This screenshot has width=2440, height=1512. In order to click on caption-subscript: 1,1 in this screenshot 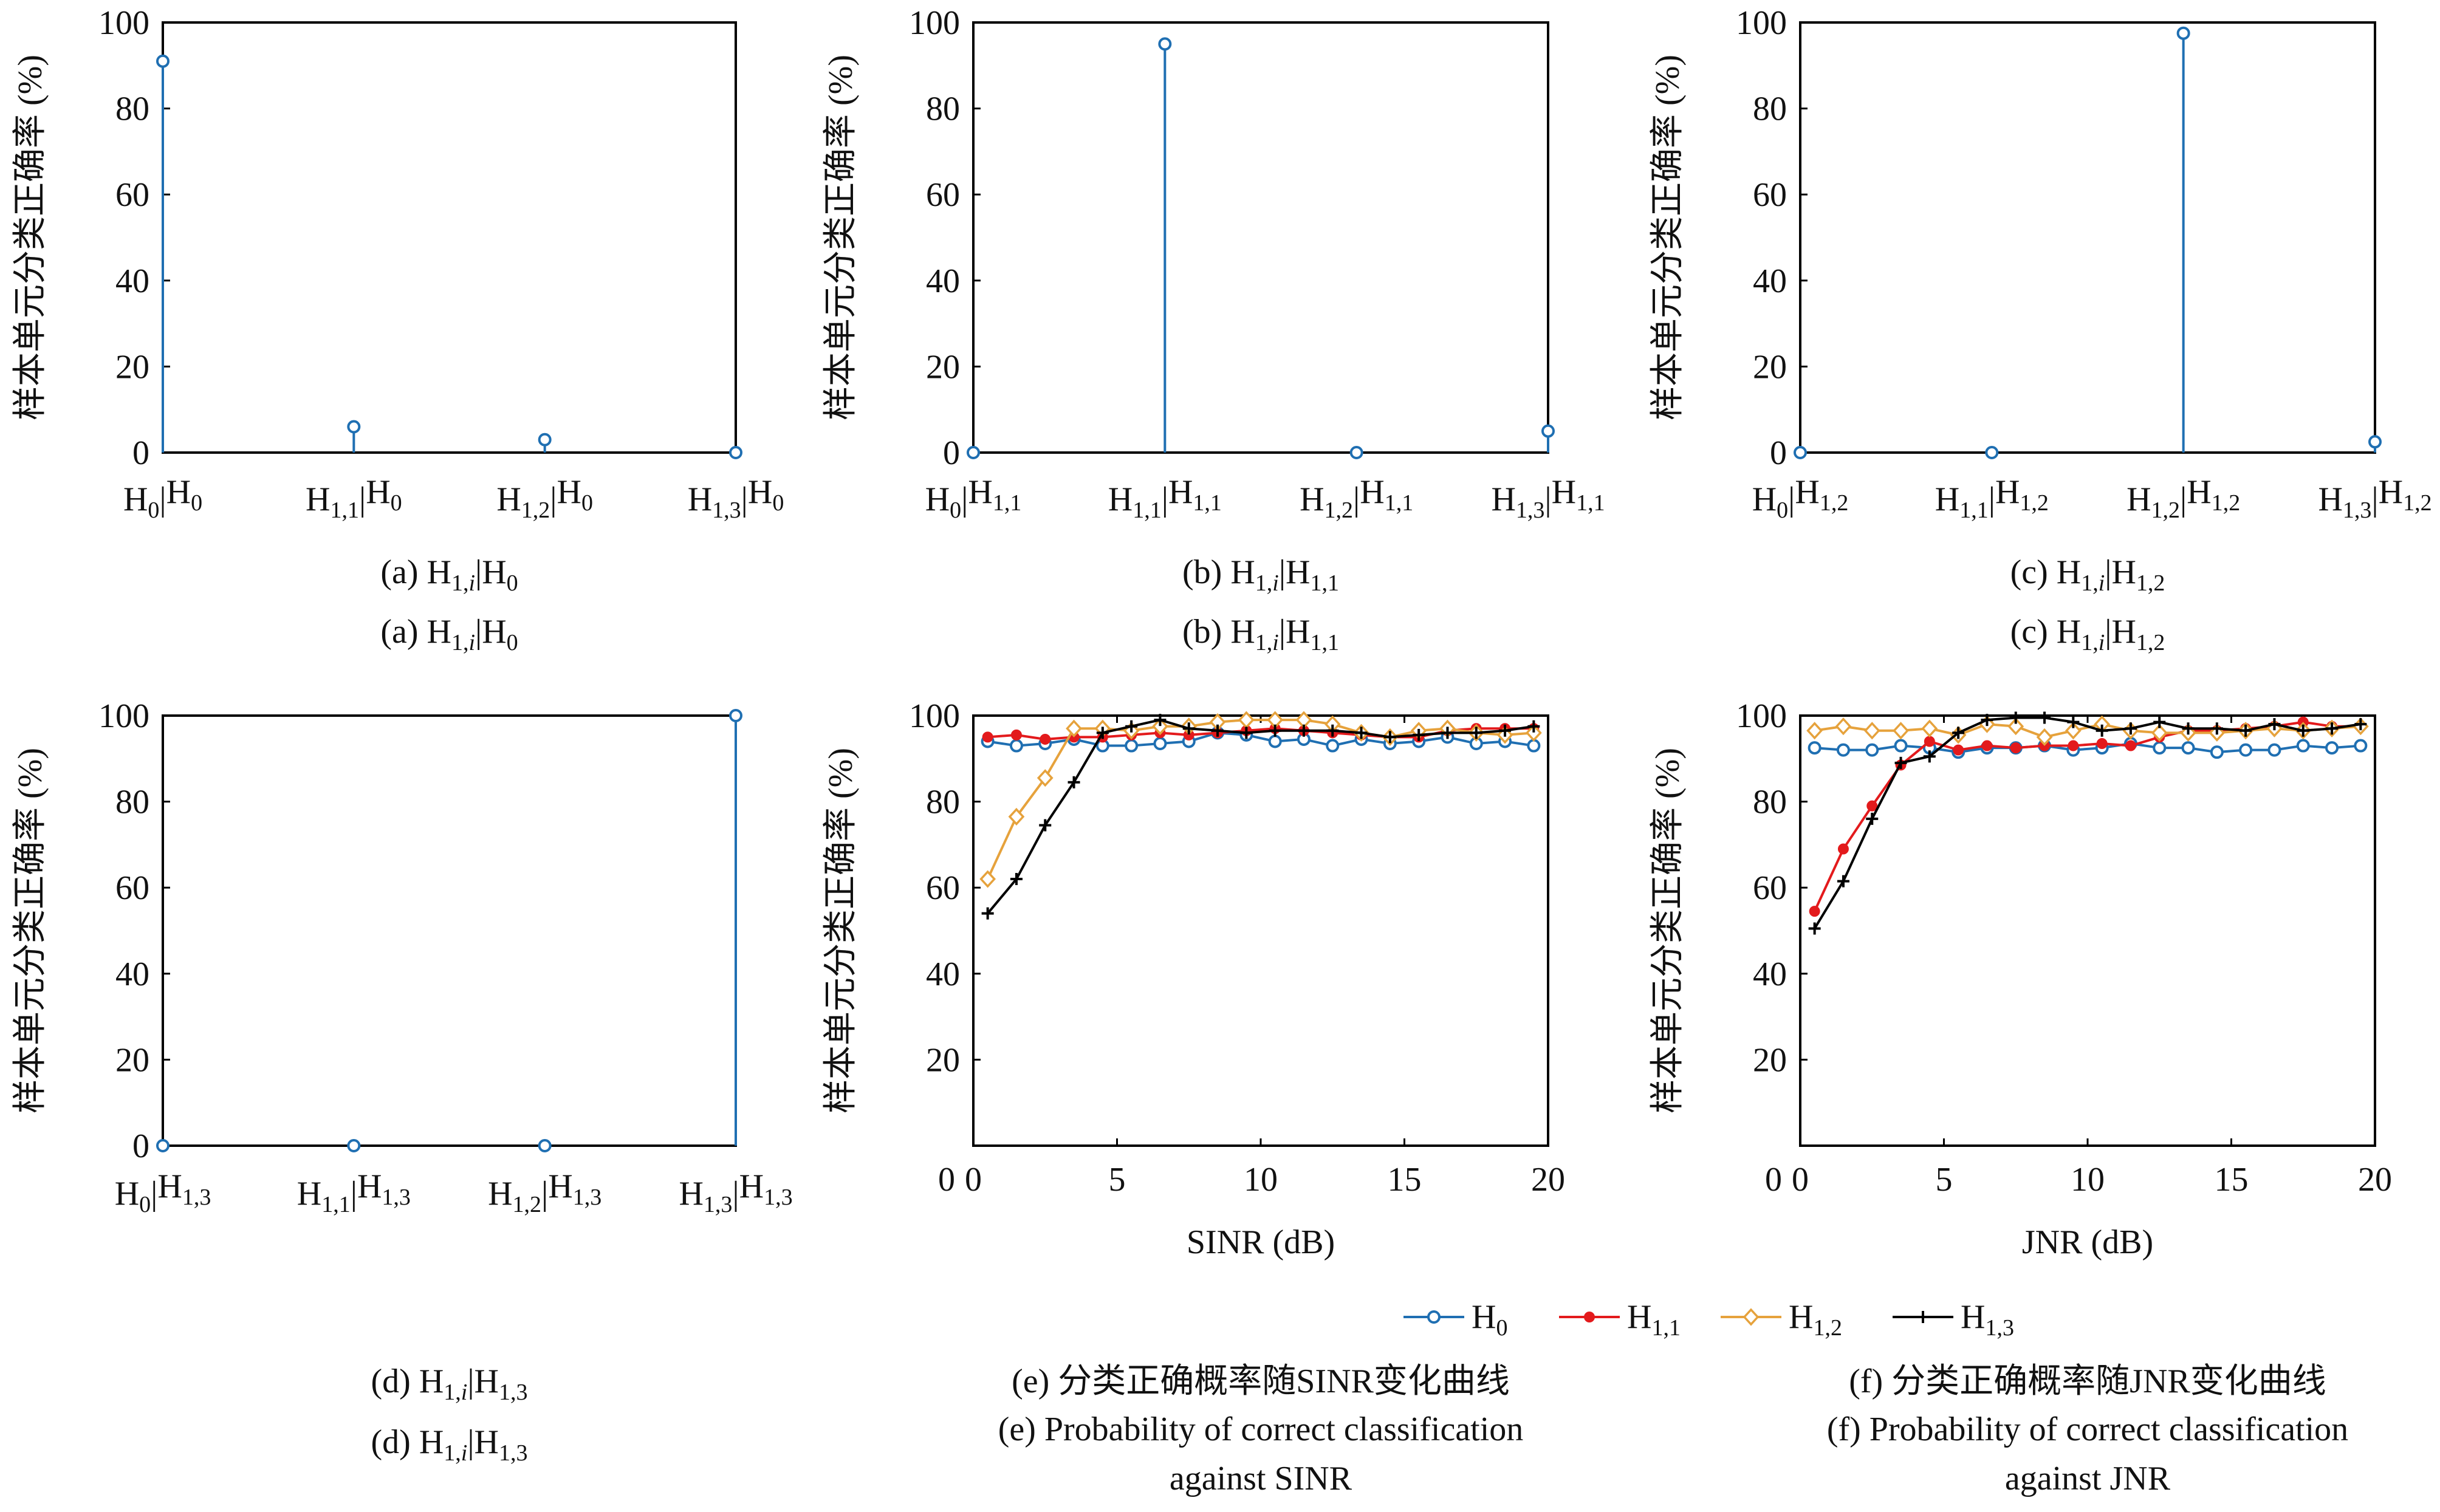, I will do `click(1324, 583)`.